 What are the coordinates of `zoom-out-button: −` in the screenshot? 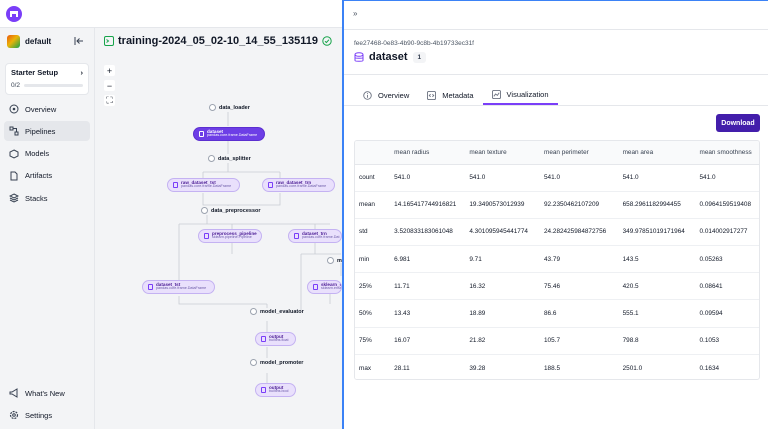 It's located at (109, 85).